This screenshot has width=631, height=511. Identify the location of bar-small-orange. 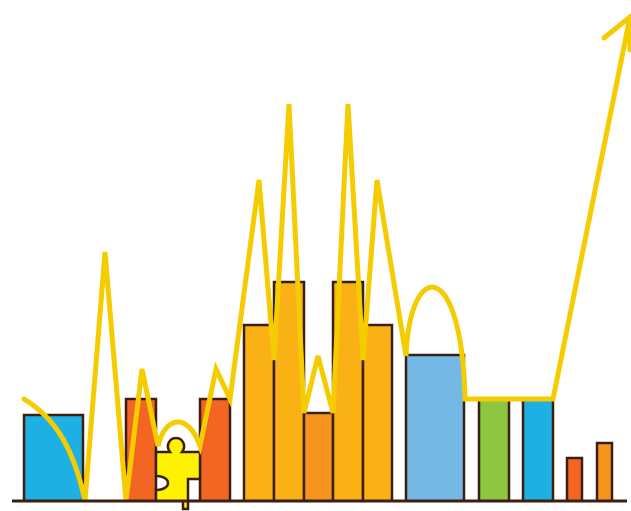
(604, 472).